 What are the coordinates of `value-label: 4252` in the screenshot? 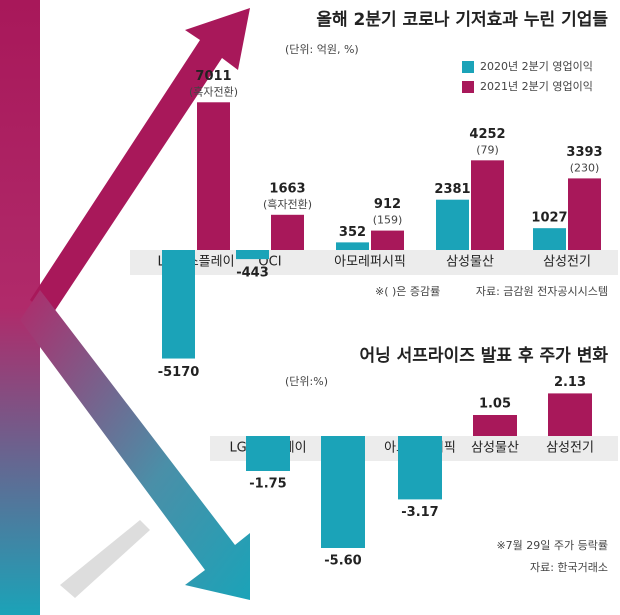 It's located at (487, 134).